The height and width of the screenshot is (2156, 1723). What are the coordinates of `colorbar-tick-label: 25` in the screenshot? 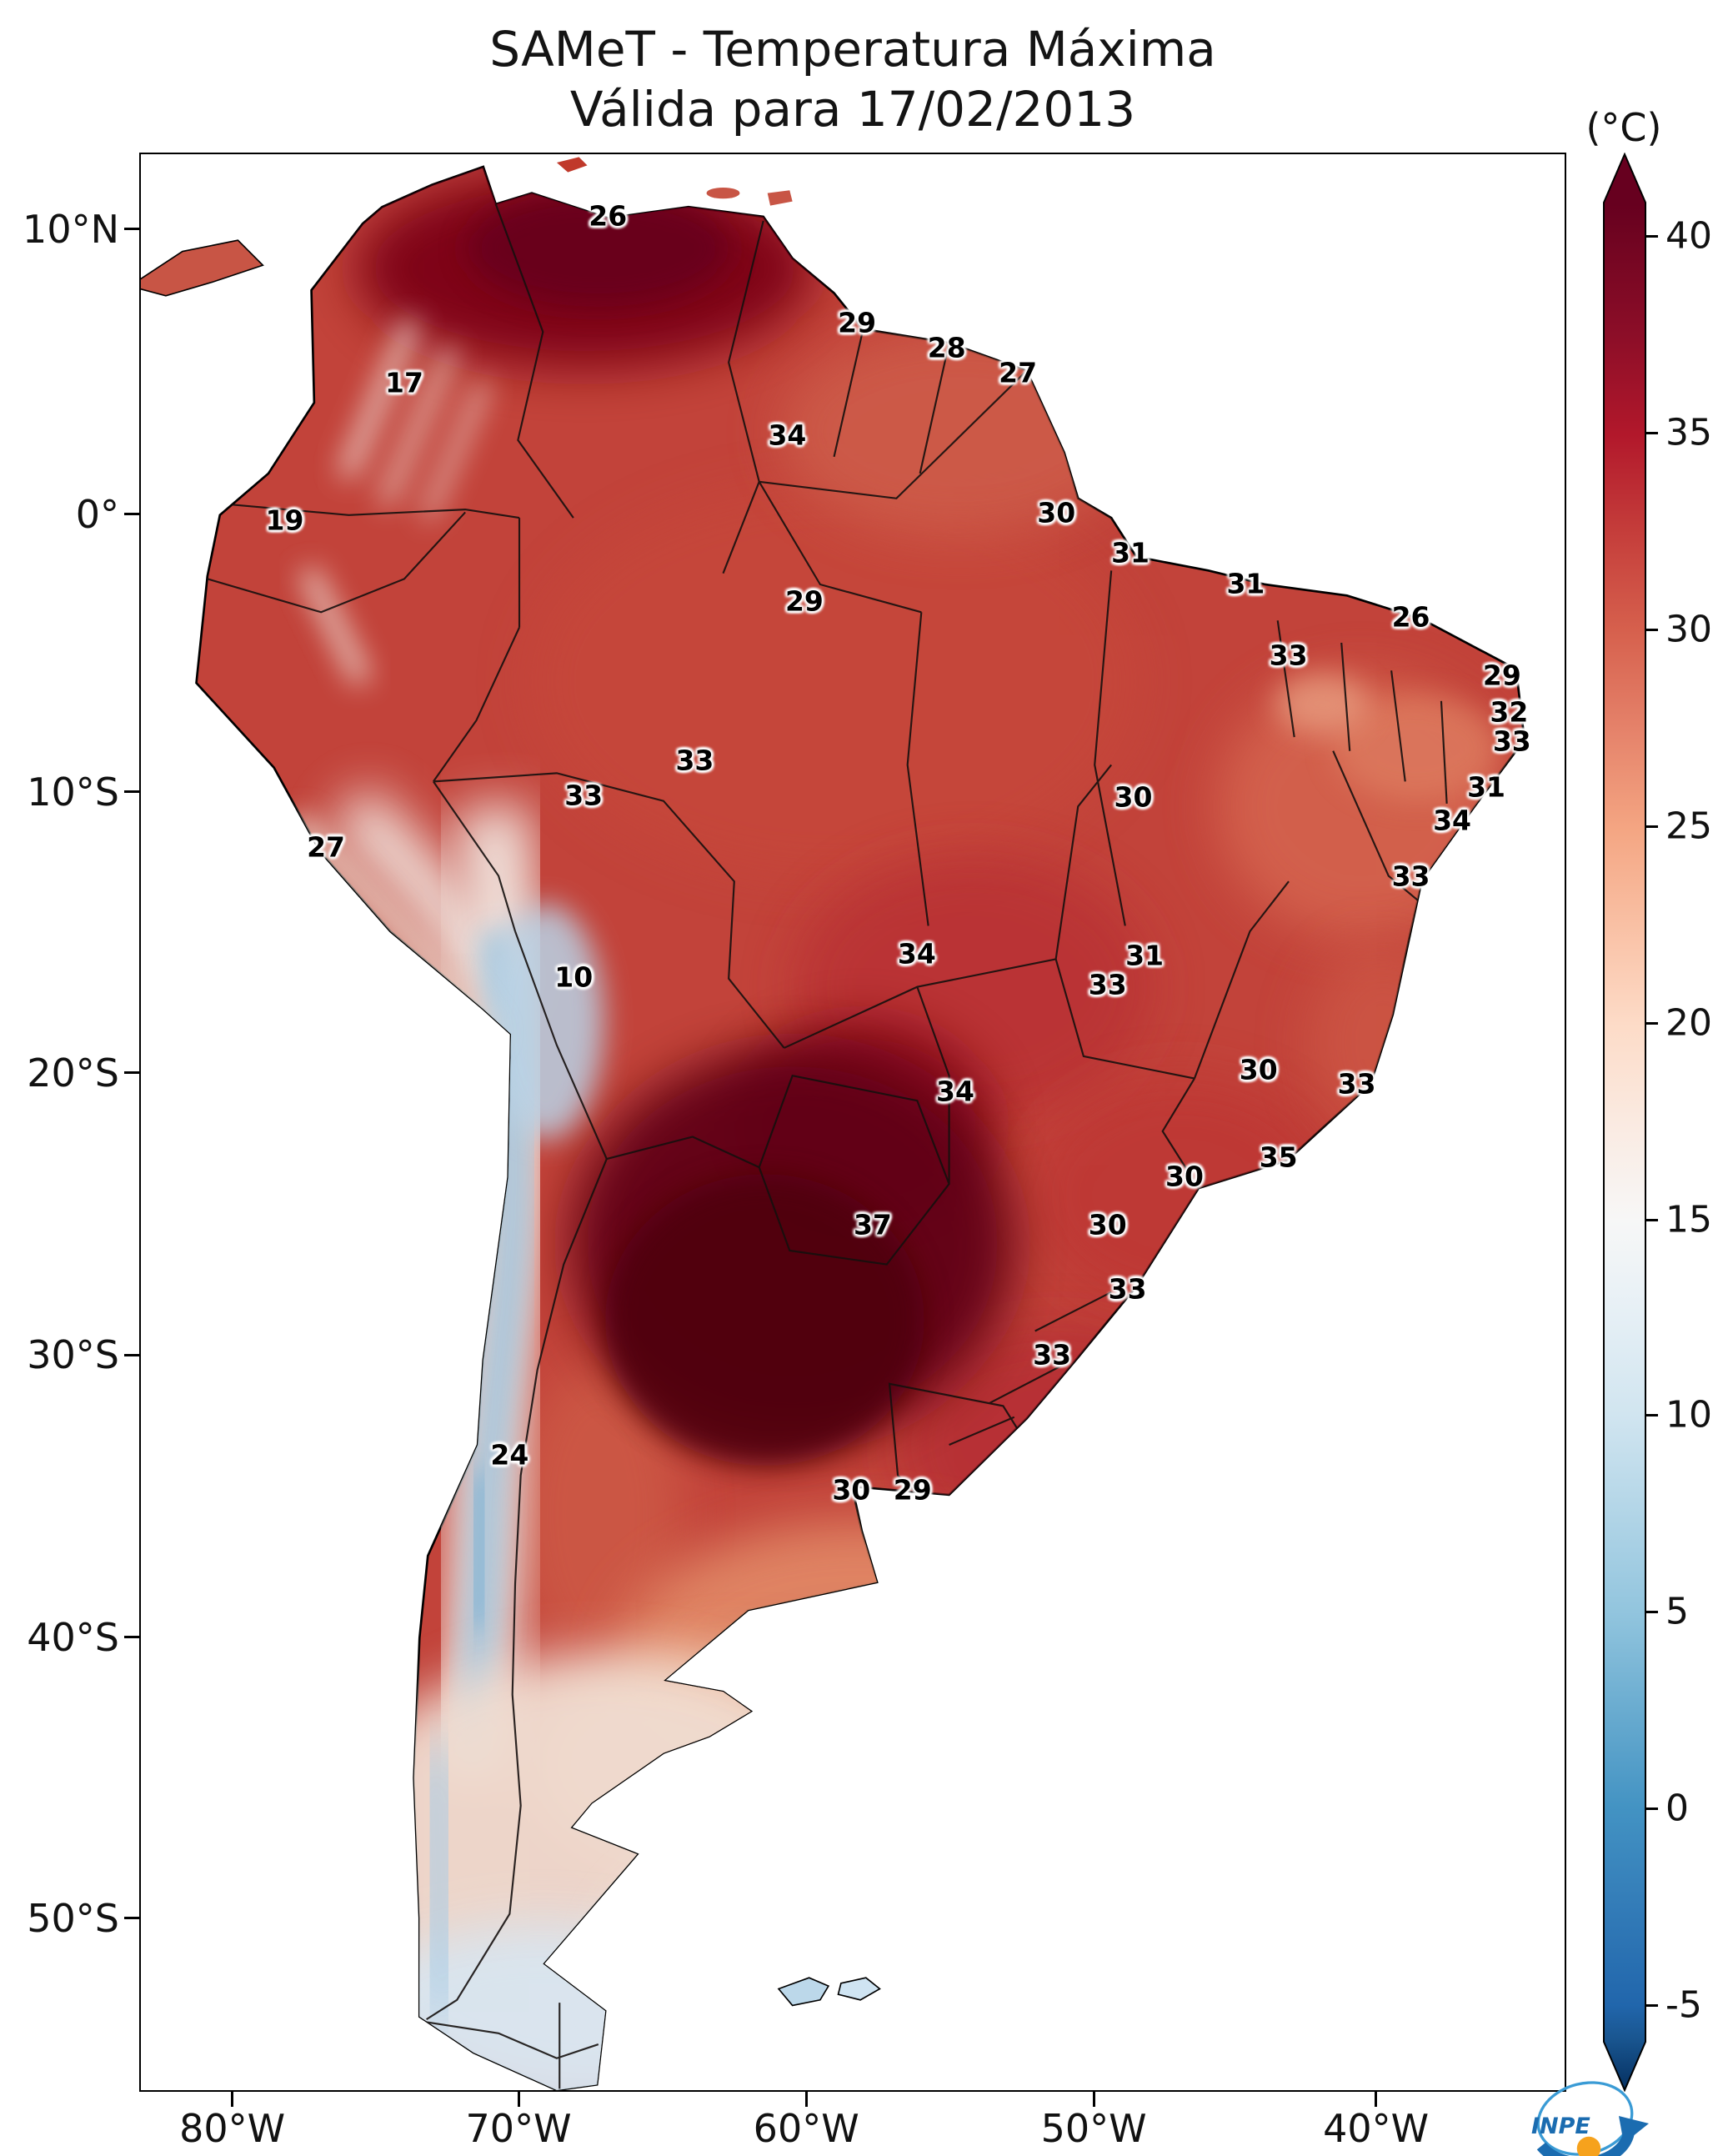 It's located at (1688, 826).